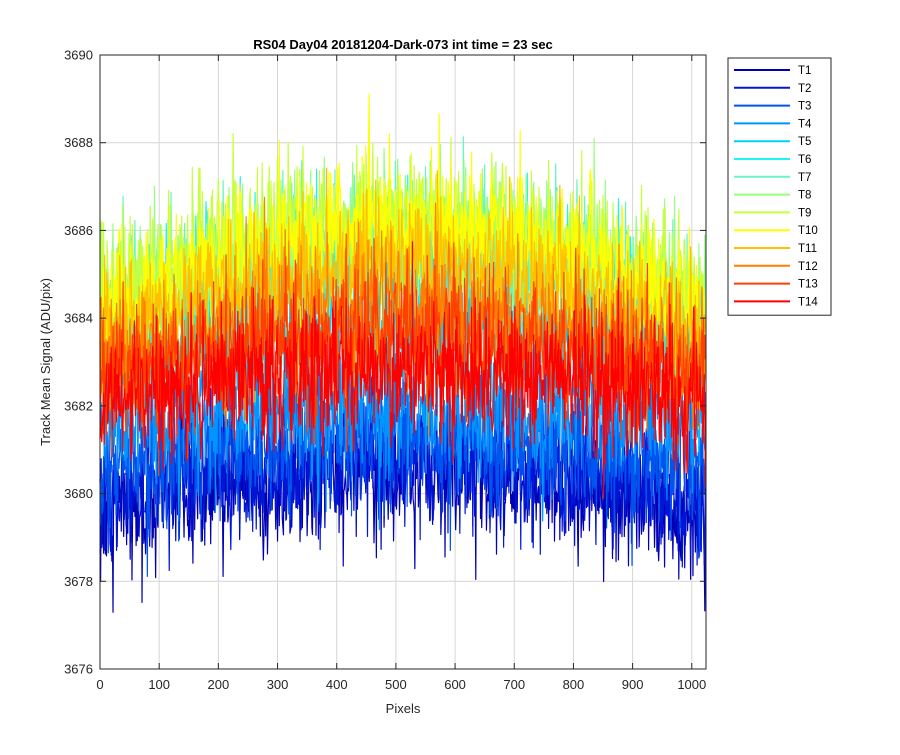  I want to click on x-tick-label: 700, so click(514, 684).